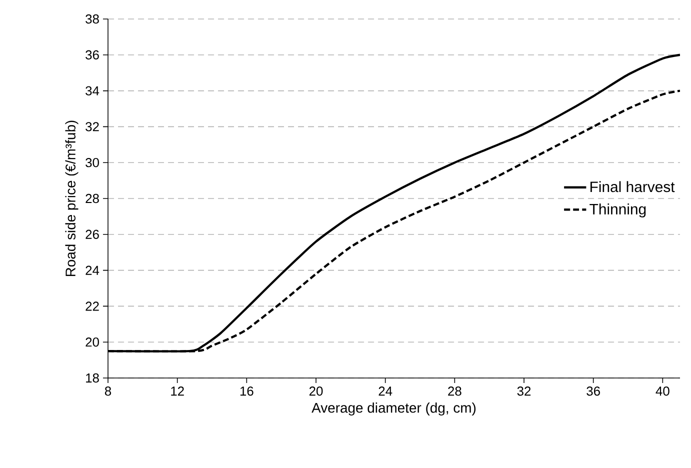  Describe the element at coordinates (618, 210) in the screenshot. I see `legend-label: Thinning` at that location.